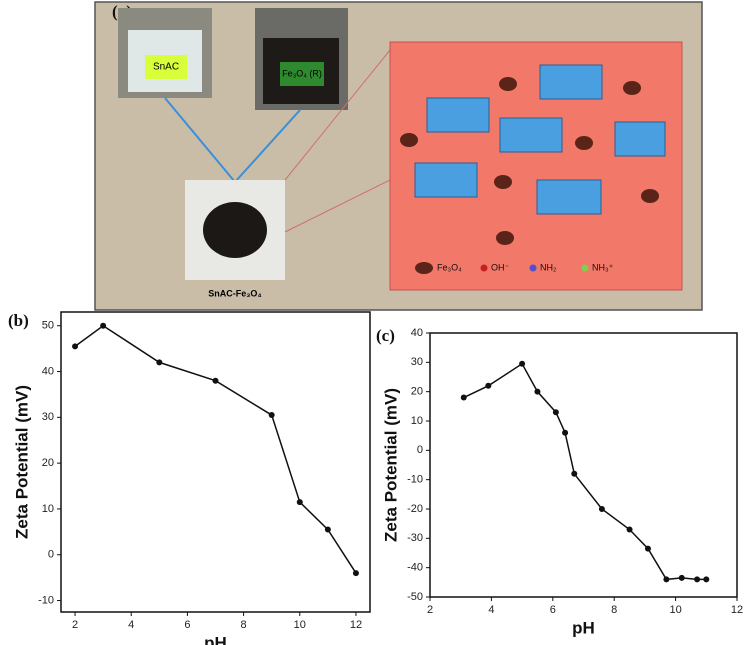  I want to click on beaker-2-tag, so click(302, 74).